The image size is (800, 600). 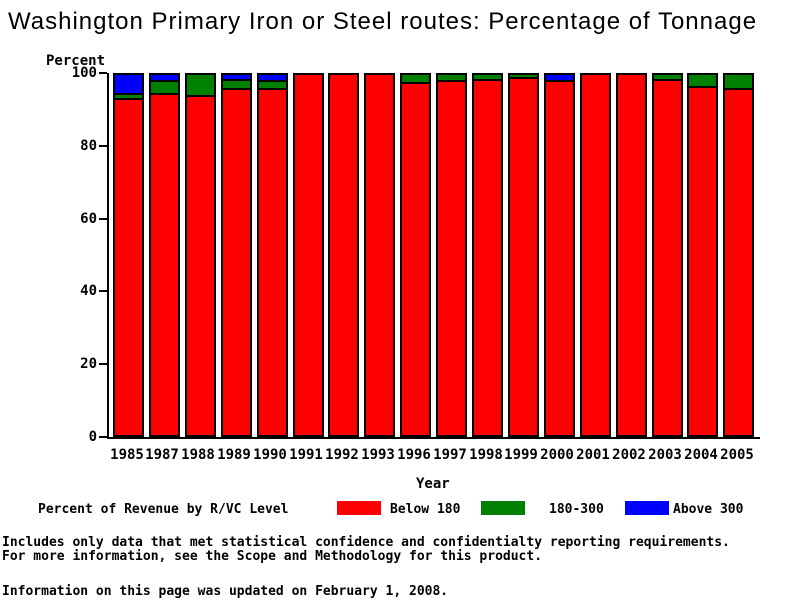 I want to click on y-tick-label-80: 80, so click(x=88, y=146).